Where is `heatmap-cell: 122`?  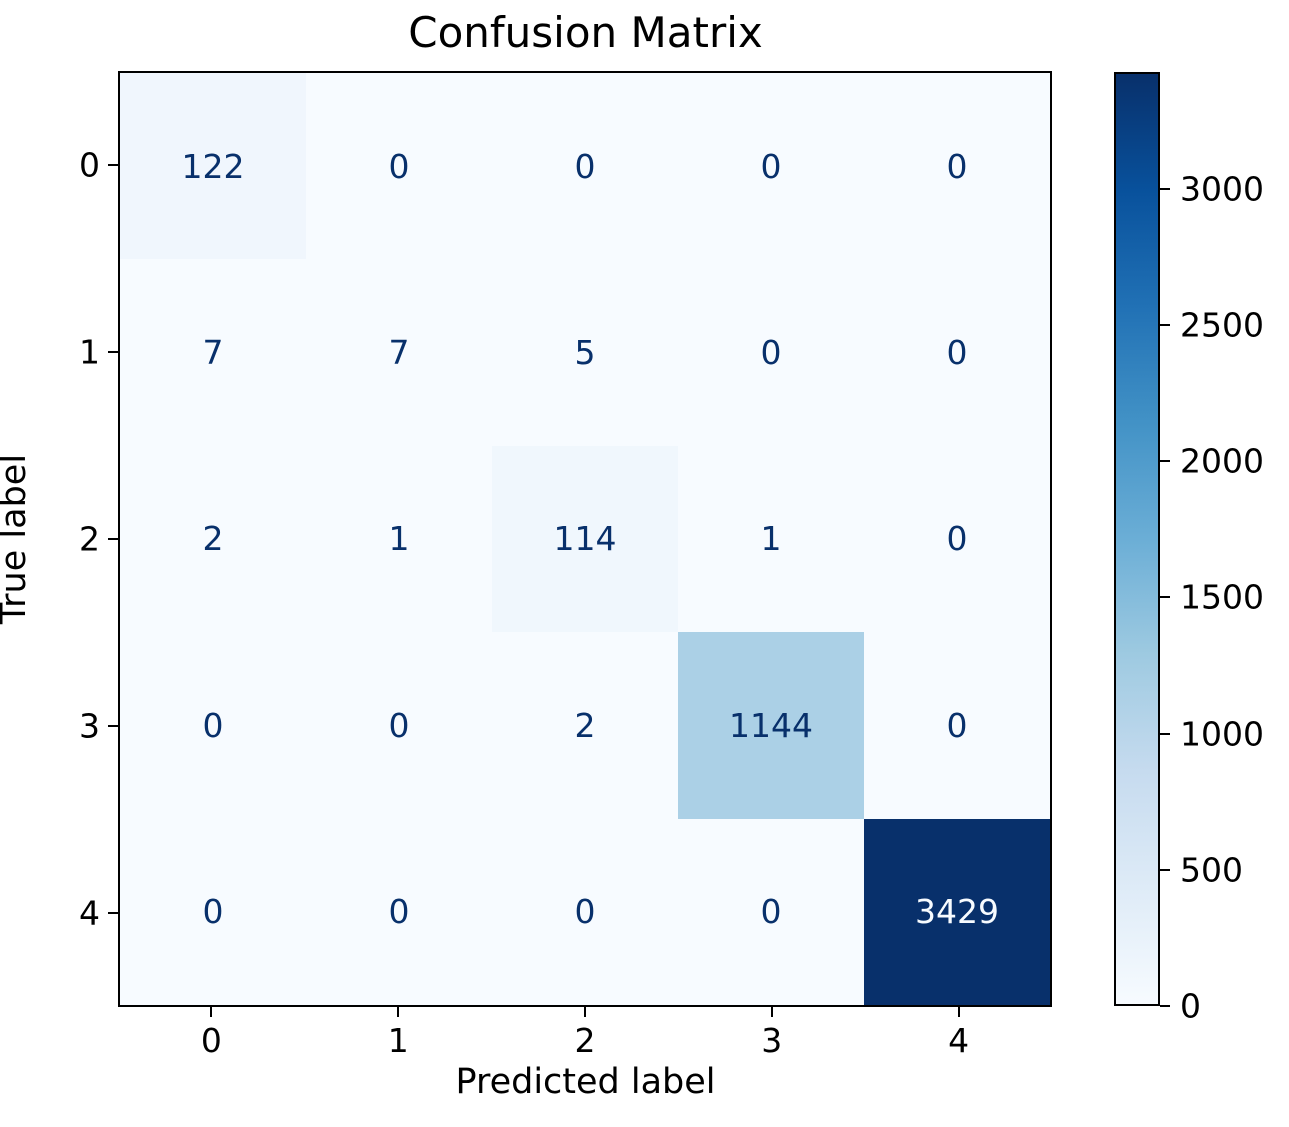 heatmap-cell: 122 is located at coordinates (213, 166).